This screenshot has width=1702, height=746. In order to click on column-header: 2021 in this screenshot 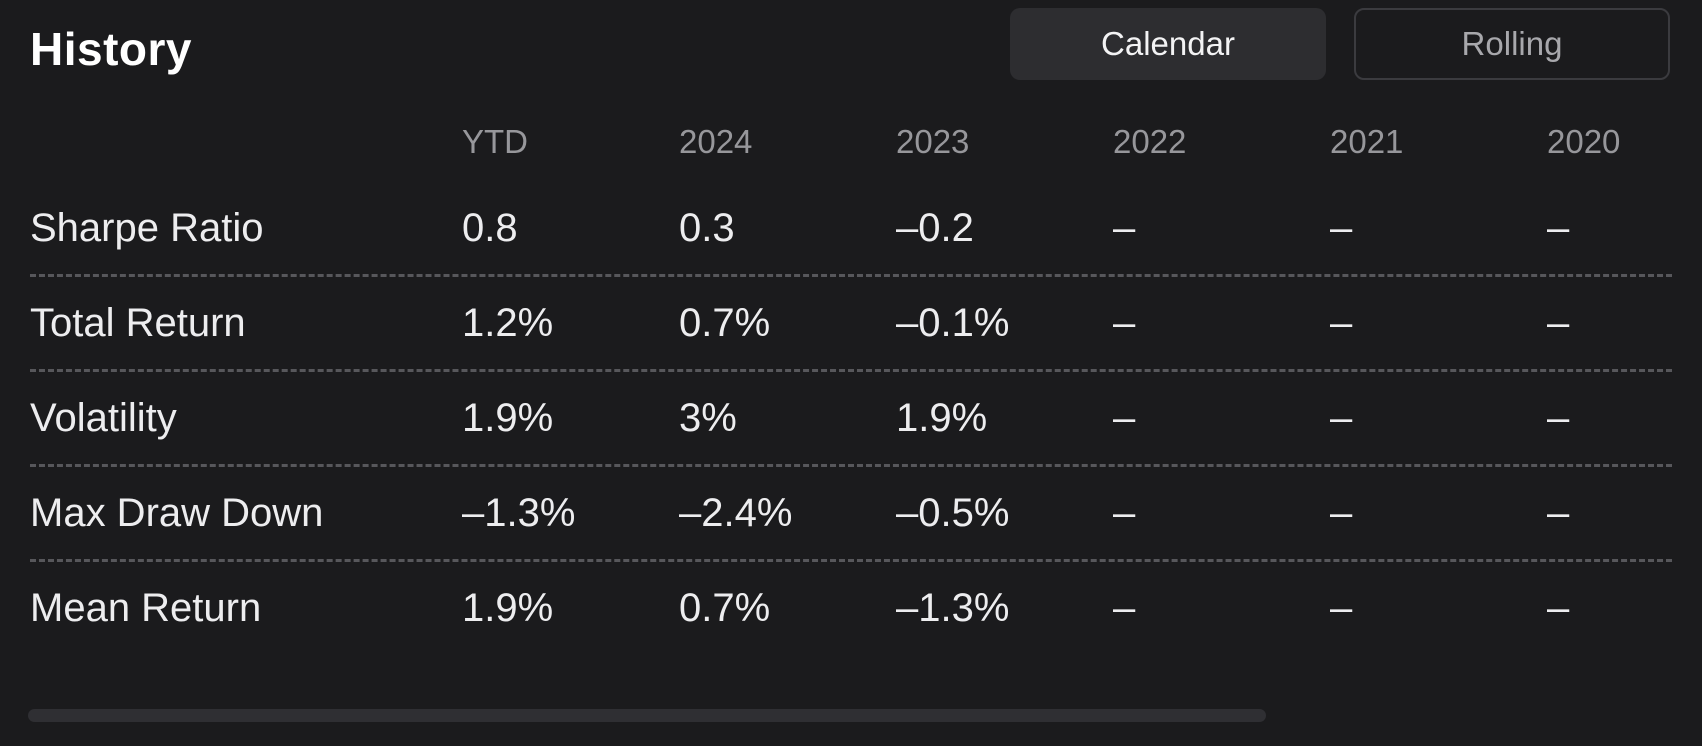, I will do `click(1367, 141)`.